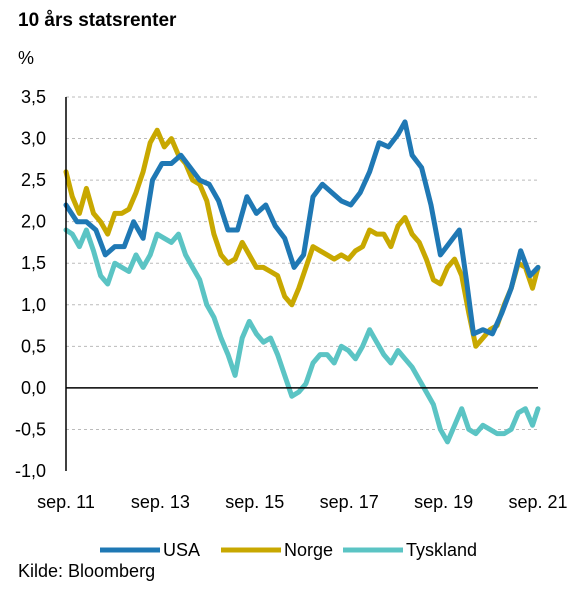 This screenshot has width=575, height=590. I want to click on legend-label-norge: Norge, so click(308, 550).